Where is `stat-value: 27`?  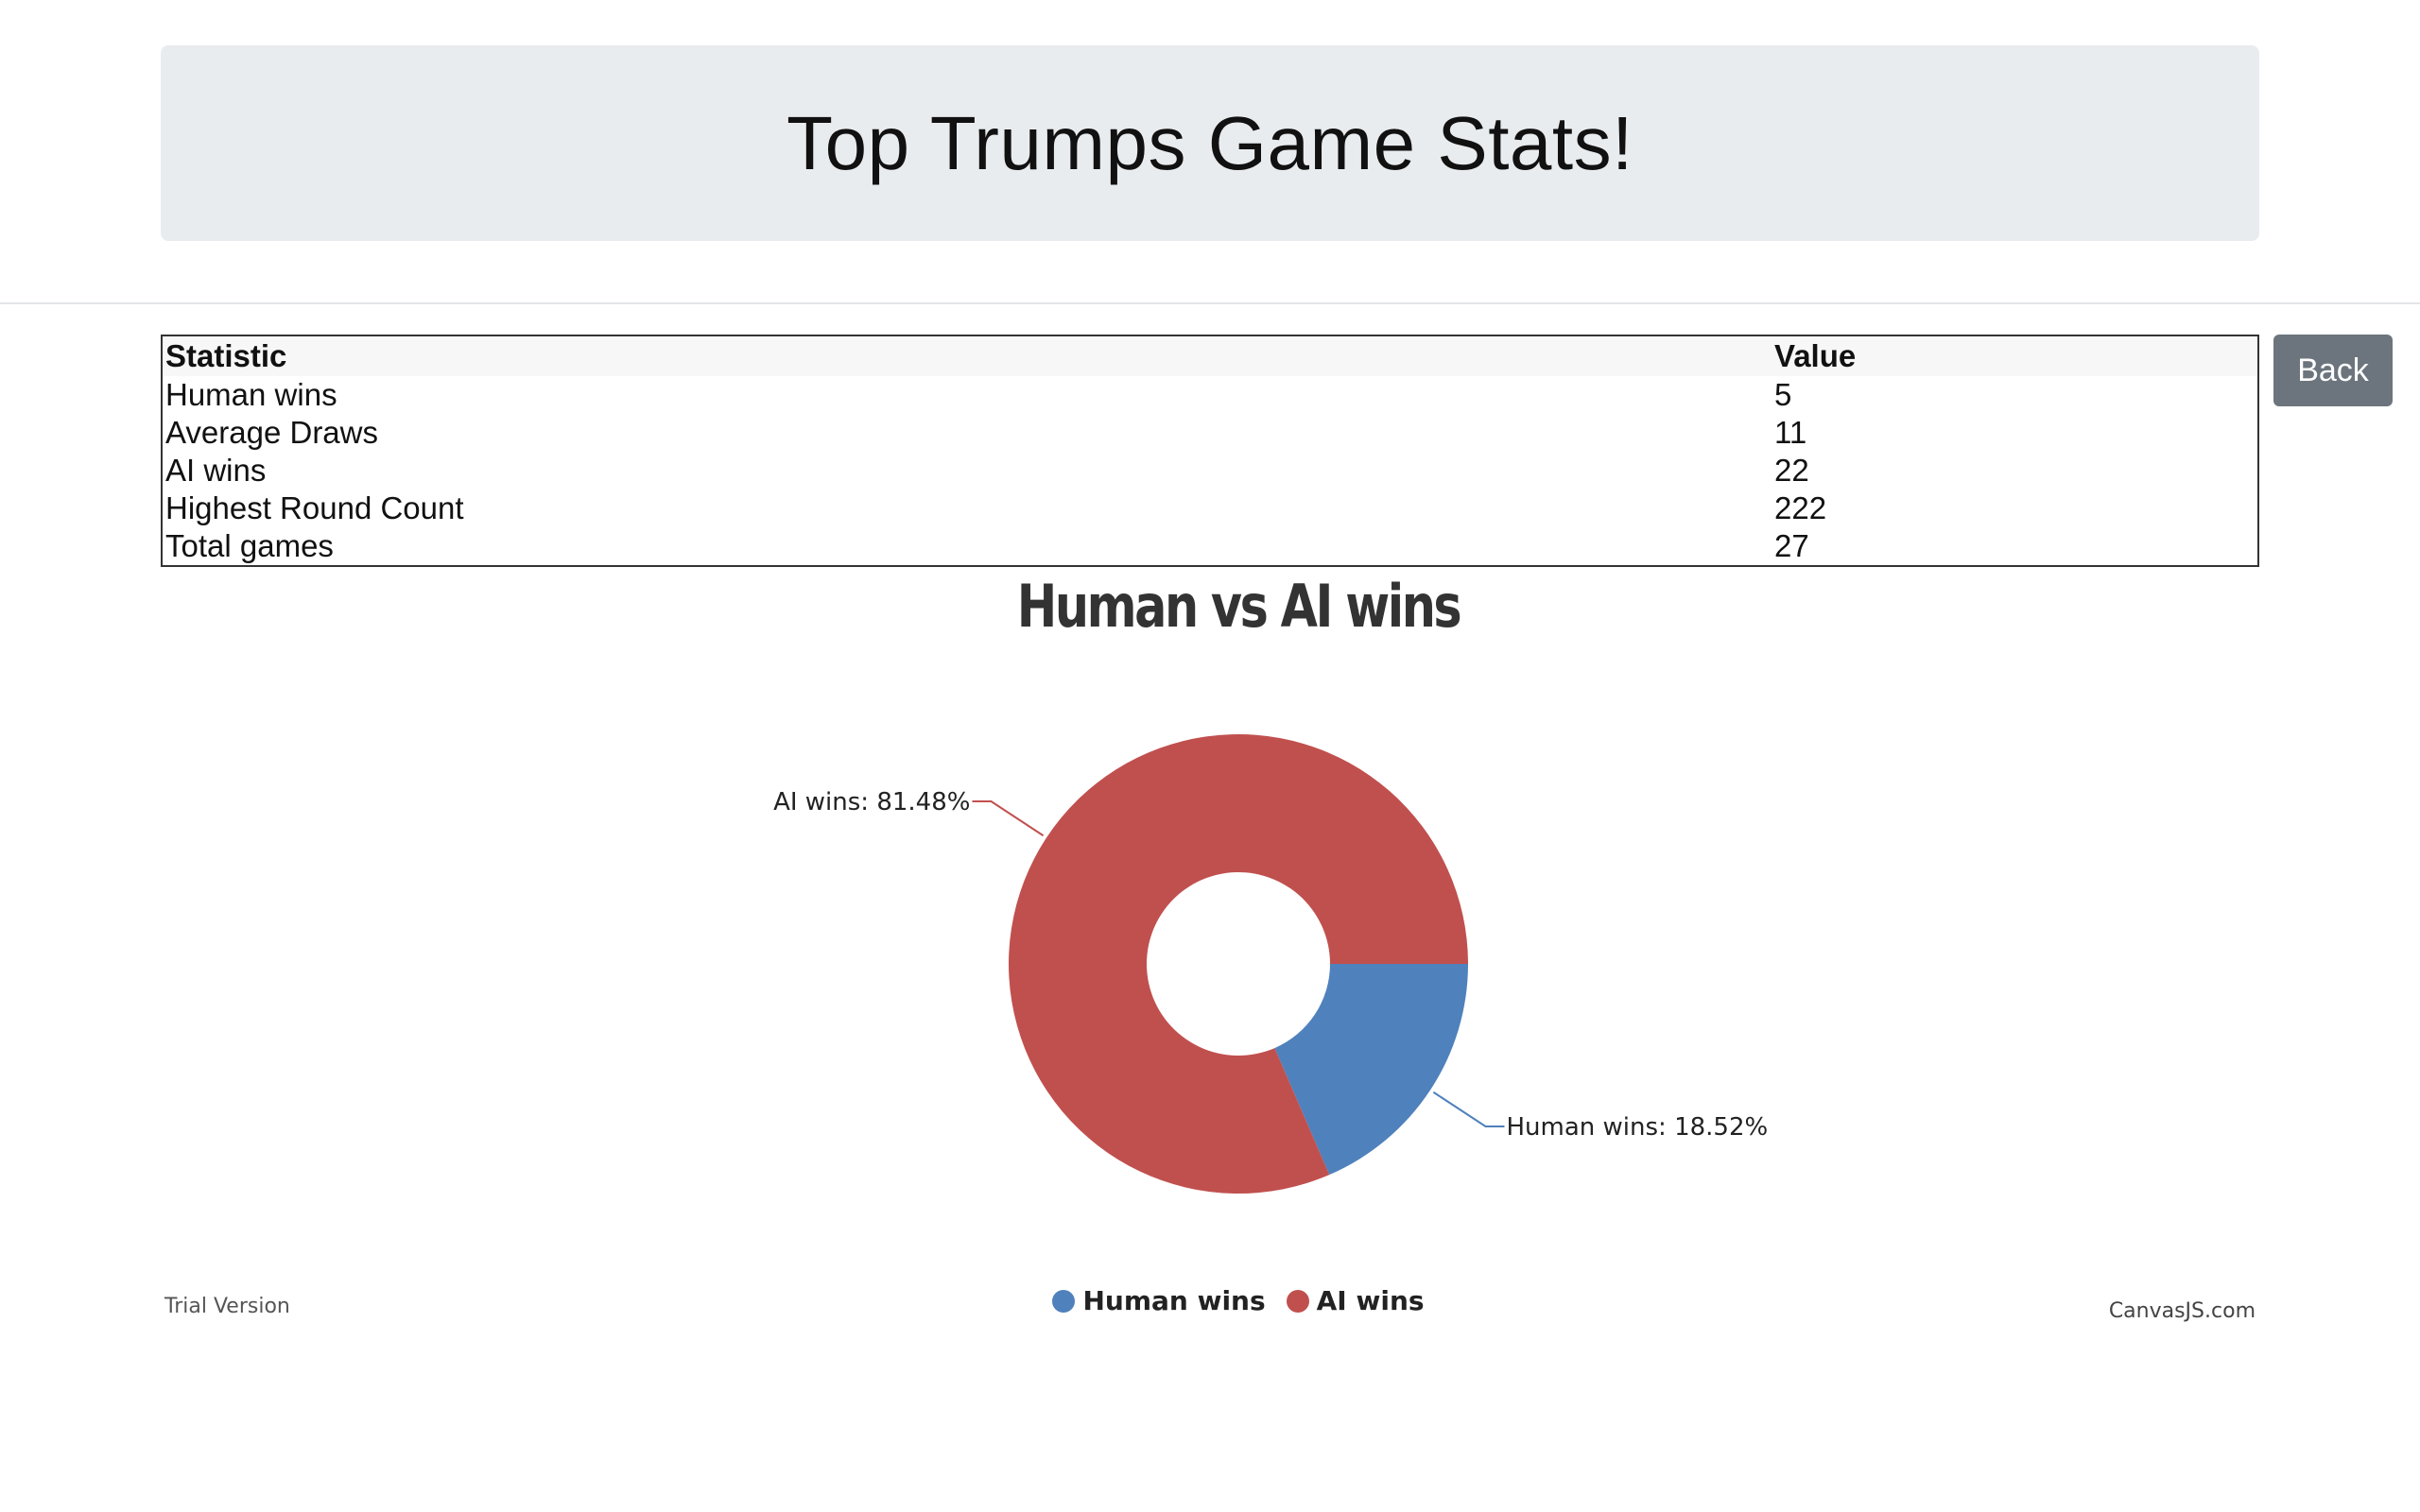 stat-value: 27 is located at coordinates (1791, 545).